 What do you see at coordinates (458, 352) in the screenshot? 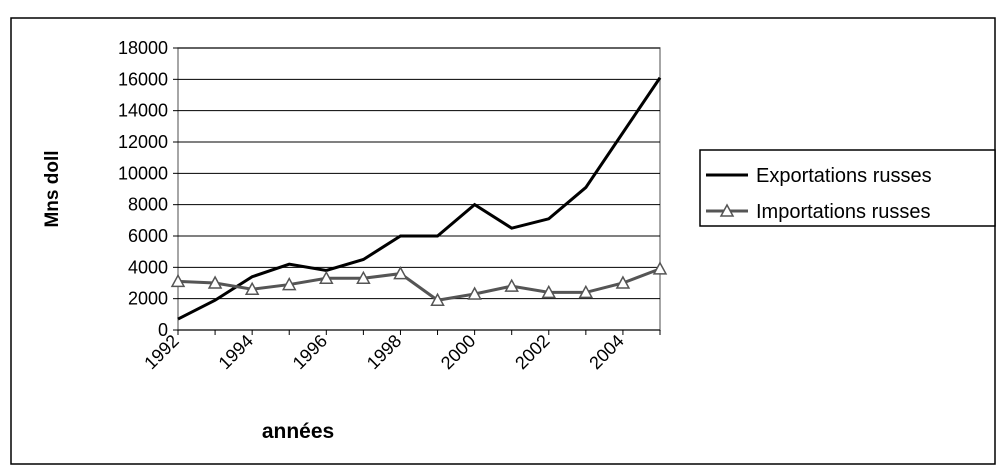
I see `x-tick-label: 2000` at bounding box center [458, 352].